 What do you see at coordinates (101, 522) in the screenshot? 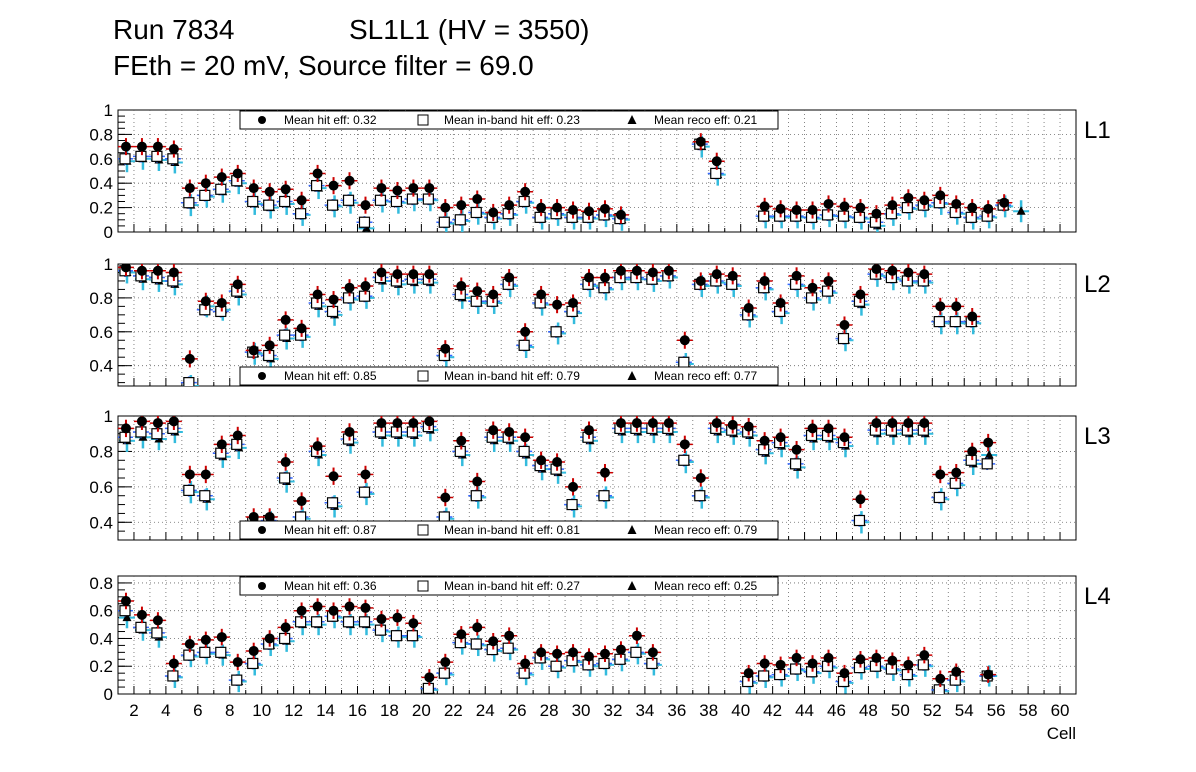
I see `y-tick-label: 0.4` at bounding box center [101, 522].